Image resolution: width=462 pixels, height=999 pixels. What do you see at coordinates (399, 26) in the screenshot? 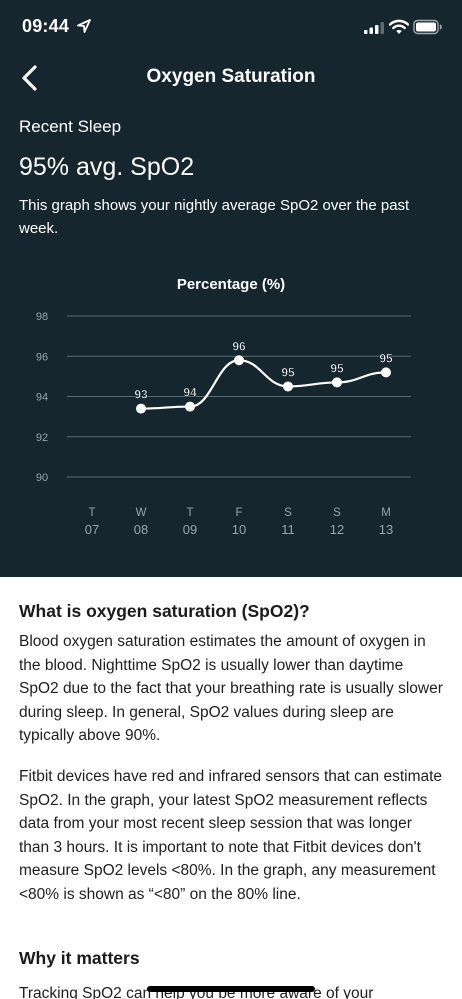
I see `wifi-icon` at bounding box center [399, 26].